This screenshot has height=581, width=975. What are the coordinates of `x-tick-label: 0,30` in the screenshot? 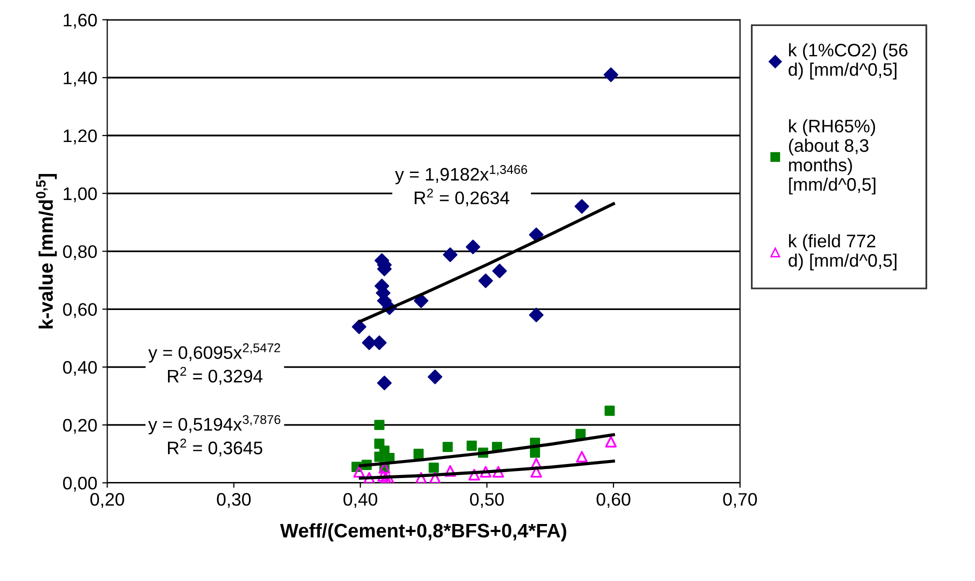 It's located at (233, 500).